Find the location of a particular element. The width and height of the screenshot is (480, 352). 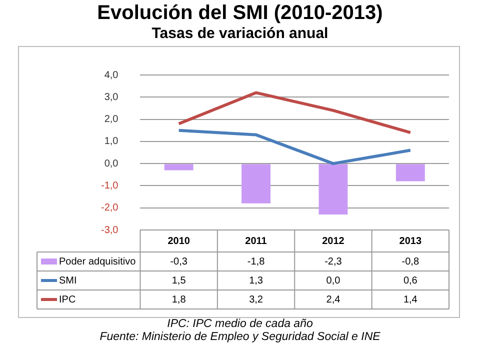

y-tick-label: 4,0 is located at coordinates (111, 75).